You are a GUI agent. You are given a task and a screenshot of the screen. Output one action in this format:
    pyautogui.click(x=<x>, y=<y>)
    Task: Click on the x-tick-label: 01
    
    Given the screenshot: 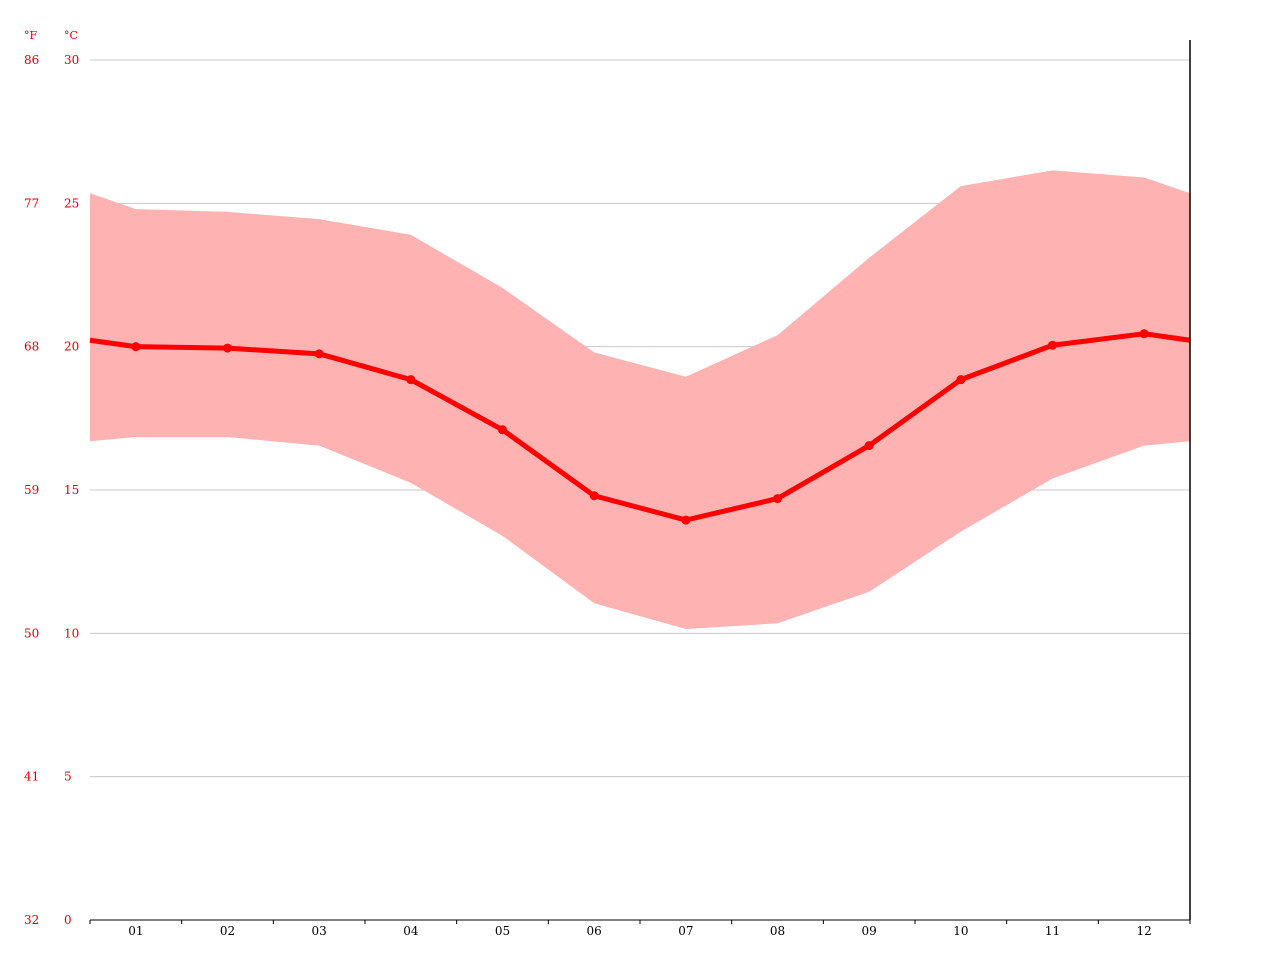 What is the action you would take?
    pyautogui.click(x=135, y=931)
    